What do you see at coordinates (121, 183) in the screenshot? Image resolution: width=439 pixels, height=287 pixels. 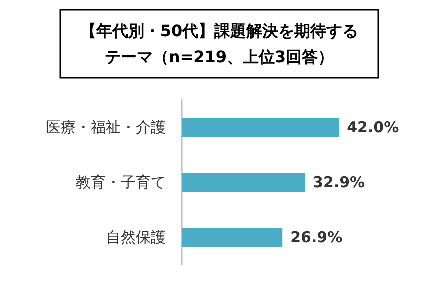 I see `y-tick-label: 教育・子育て` at bounding box center [121, 183].